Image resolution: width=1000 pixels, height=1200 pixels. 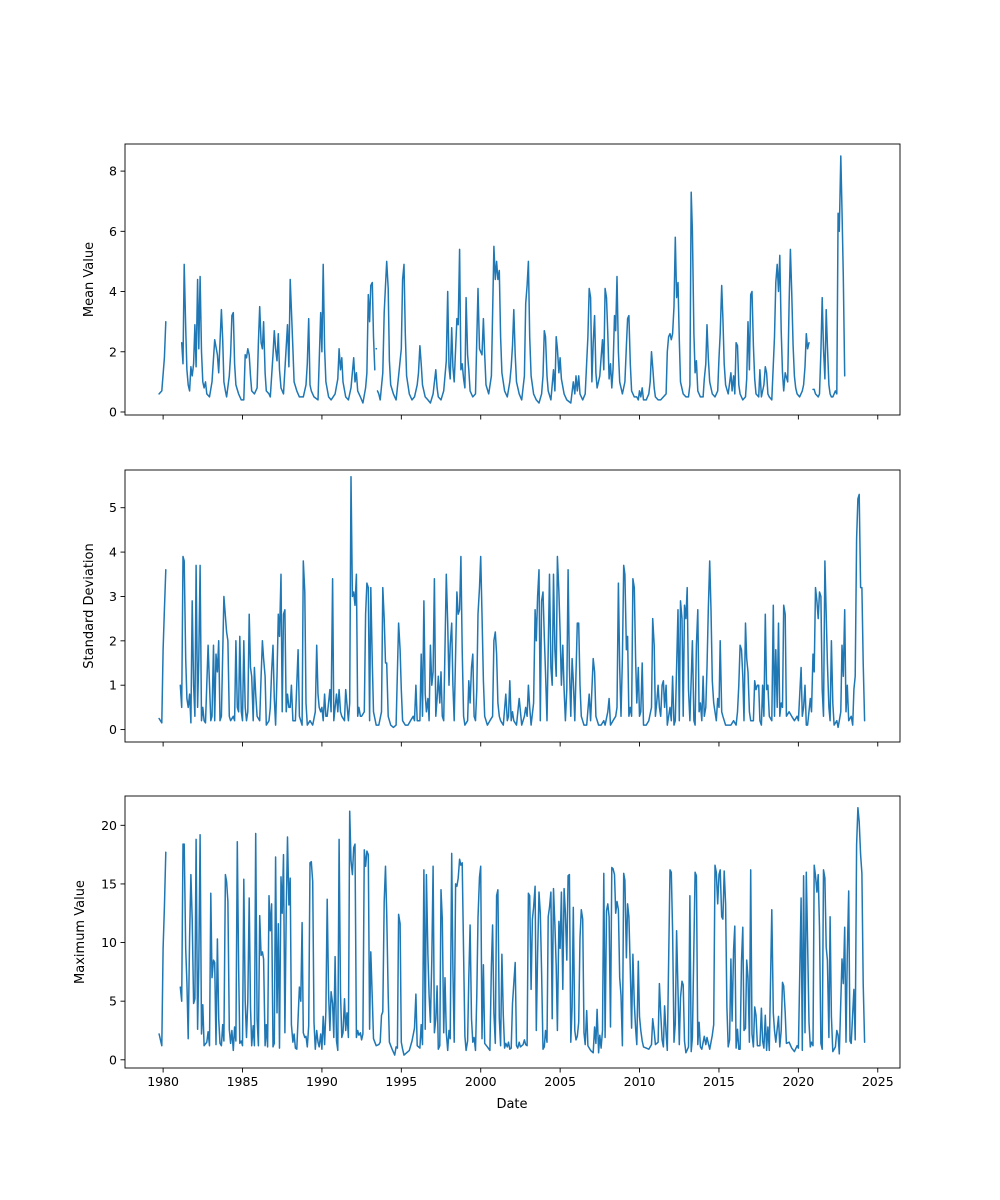 What do you see at coordinates (243, 1081) in the screenshot?
I see `x-tick-label: 1985` at bounding box center [243, 1081].